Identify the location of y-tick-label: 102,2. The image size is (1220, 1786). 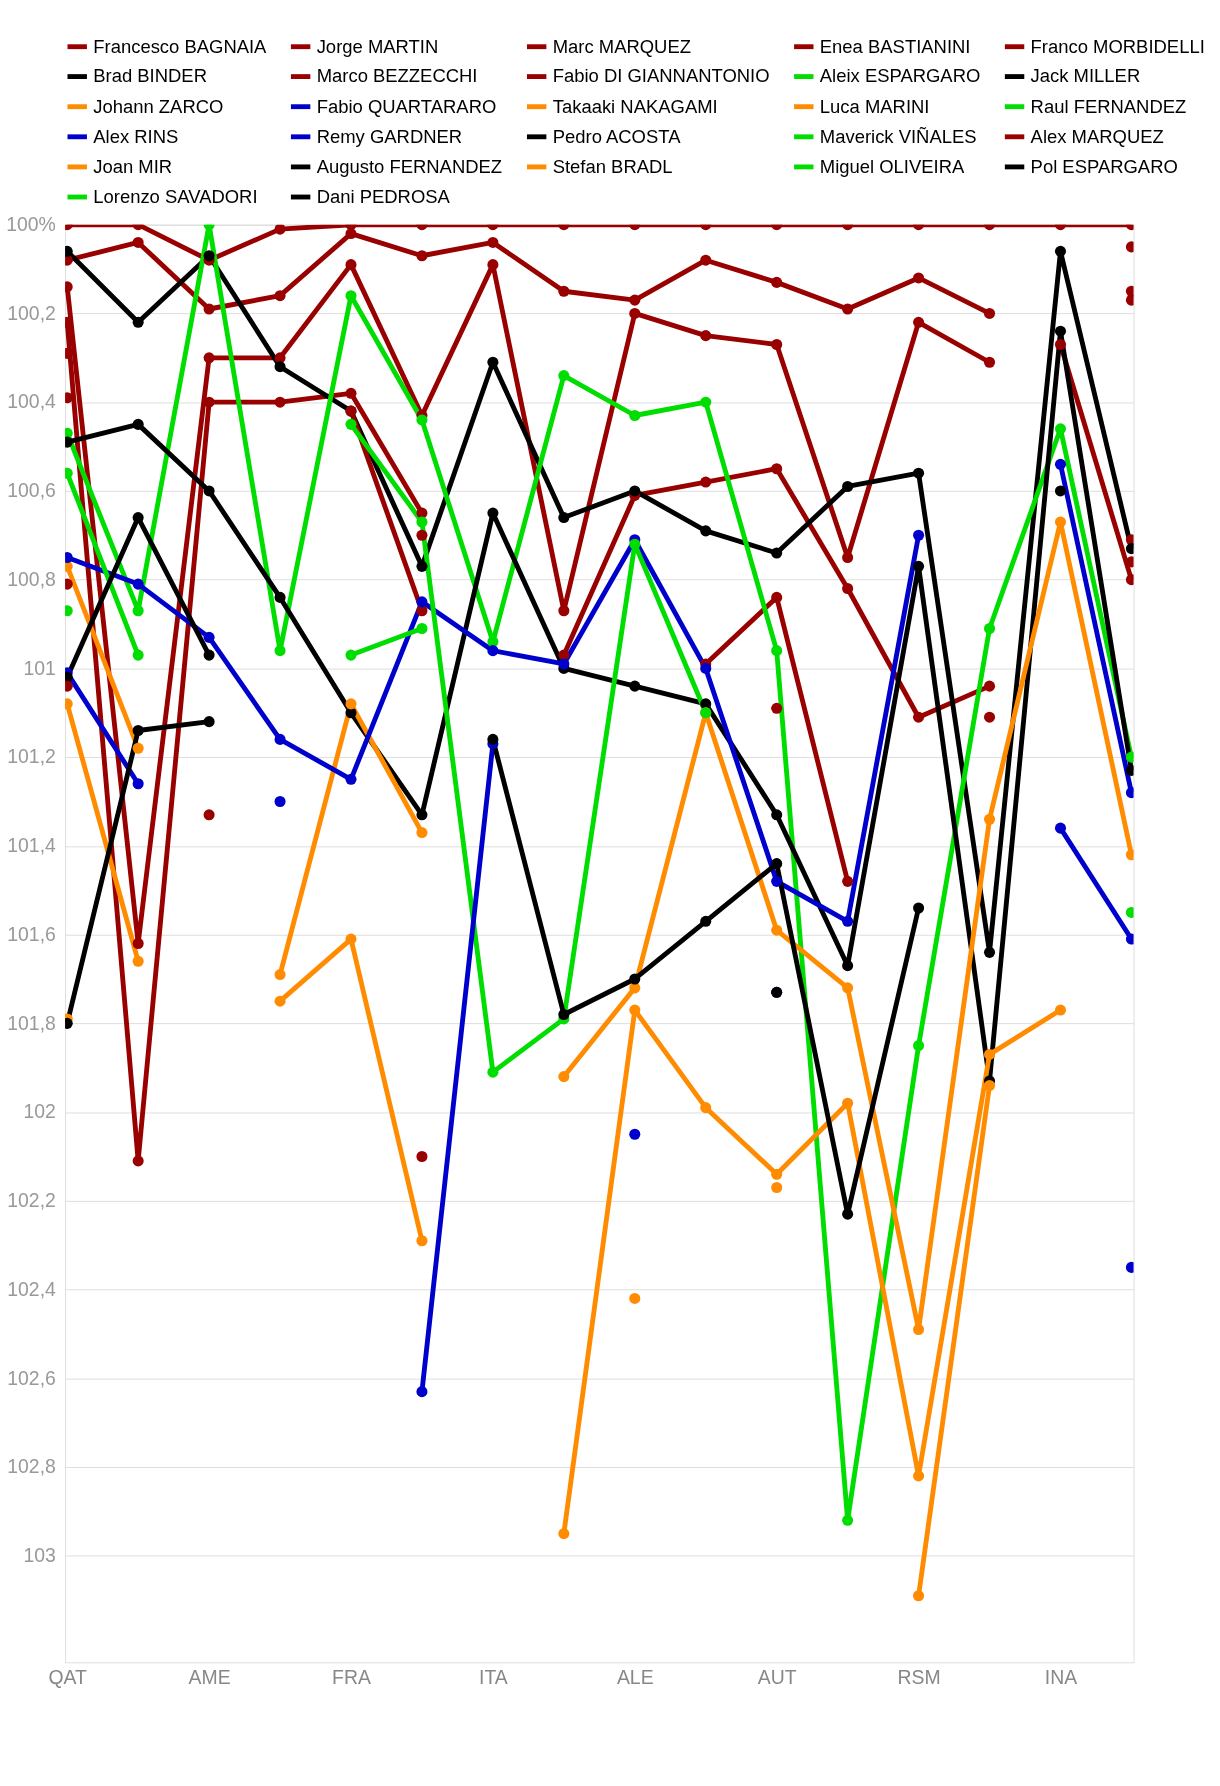
(31, 1200).